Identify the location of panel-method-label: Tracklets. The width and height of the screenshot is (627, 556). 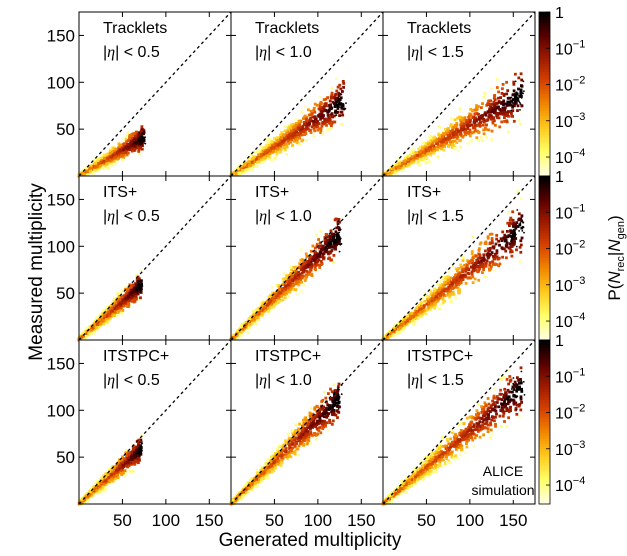
(287, 28).